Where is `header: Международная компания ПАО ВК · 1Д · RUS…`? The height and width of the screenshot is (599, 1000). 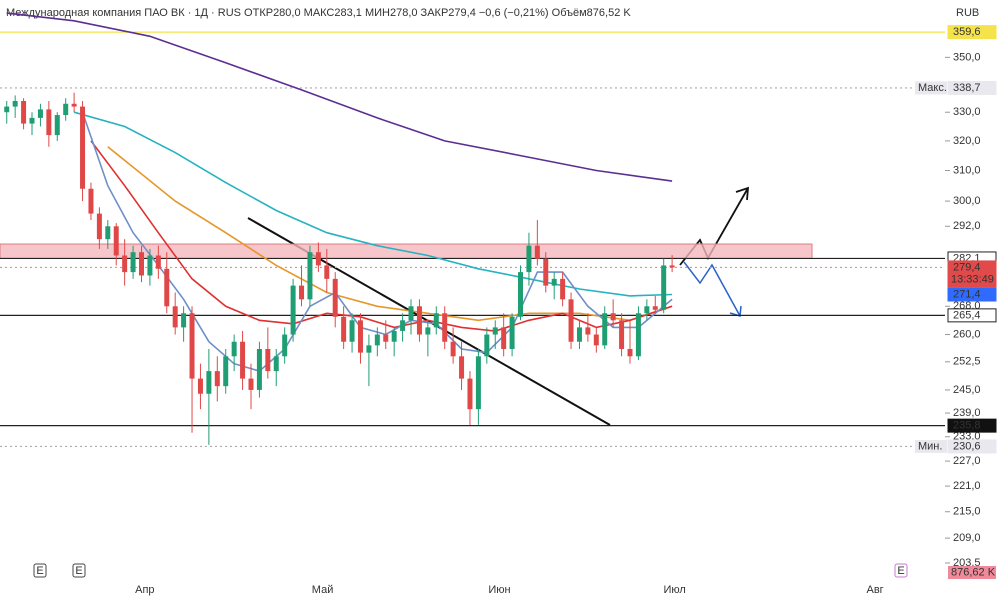
header: Международная компания ПАО ВК · 1Д · RUS… is located at coordinates (318, 13).